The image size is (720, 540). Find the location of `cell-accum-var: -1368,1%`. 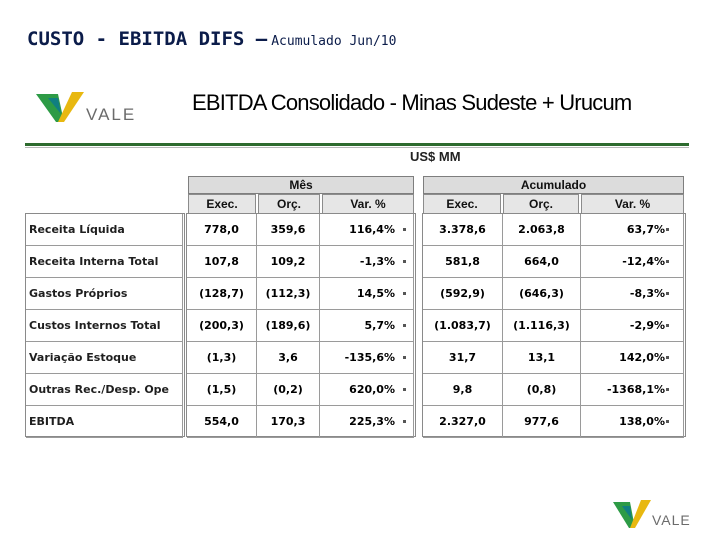

cell-accum-var: -1368,1% is located at coordinates (632, 390).